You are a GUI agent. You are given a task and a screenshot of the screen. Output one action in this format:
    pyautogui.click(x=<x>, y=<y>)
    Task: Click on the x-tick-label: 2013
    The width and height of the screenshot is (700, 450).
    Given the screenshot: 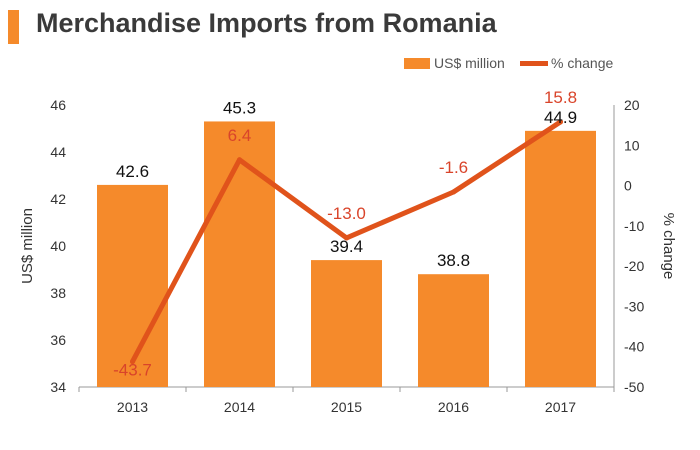 What is the action you would take?
    pyautogui.click(x=132, y=407)
    